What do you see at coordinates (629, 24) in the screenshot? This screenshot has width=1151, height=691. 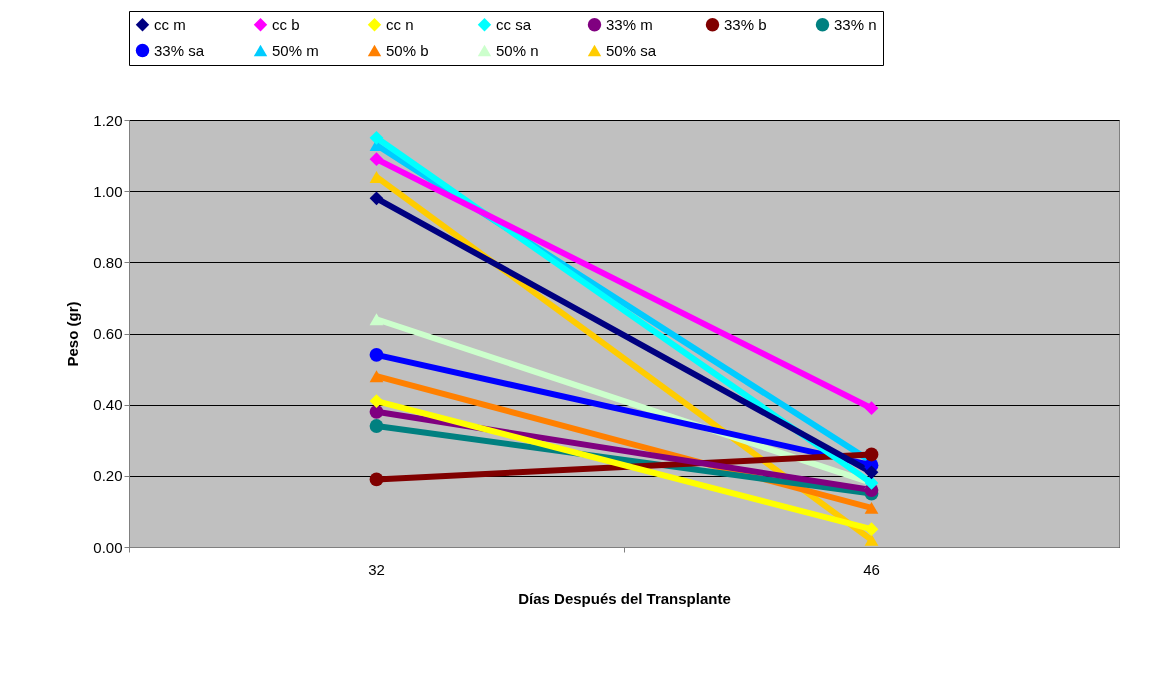 I see `legend-label: 33% m` at bounding box center [629, 24].